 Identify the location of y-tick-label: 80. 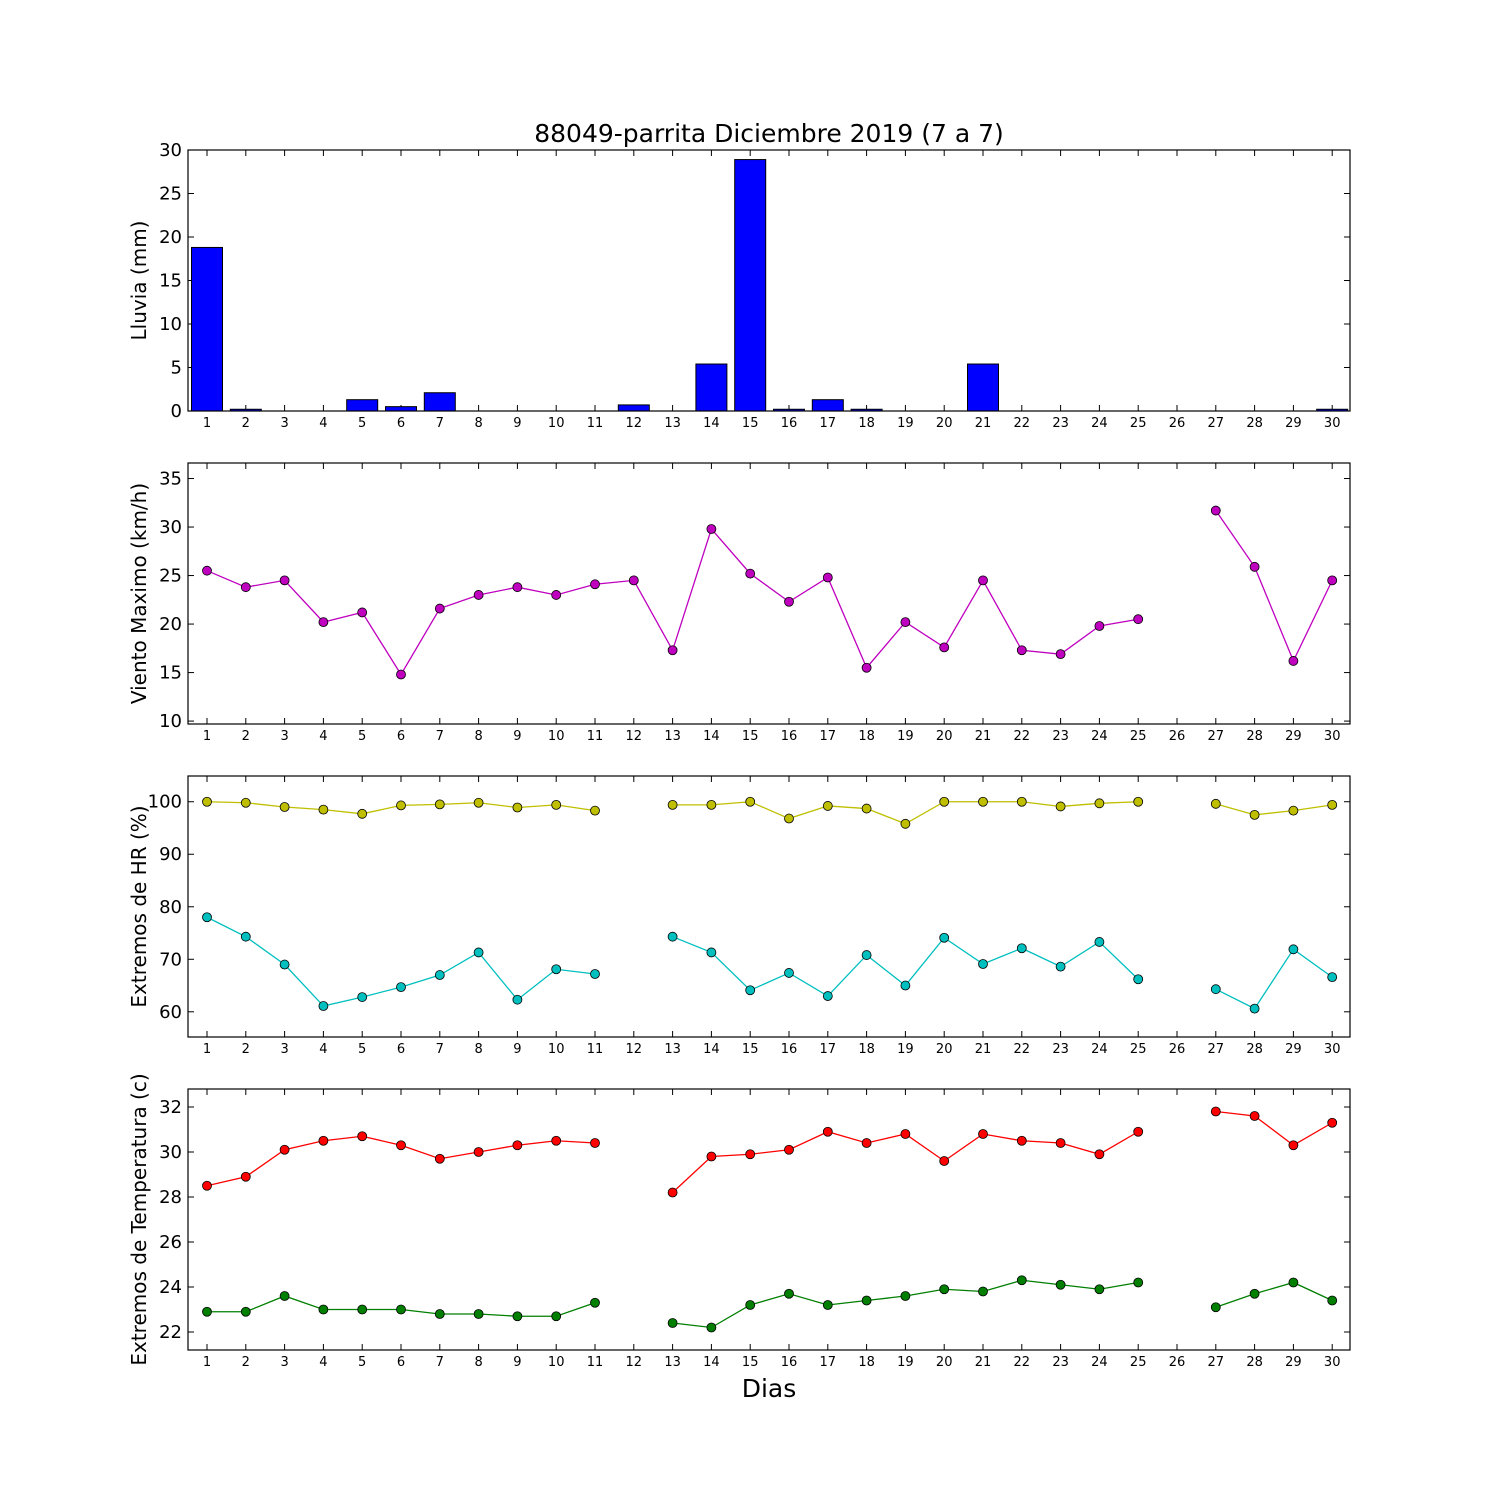
(170, 907).